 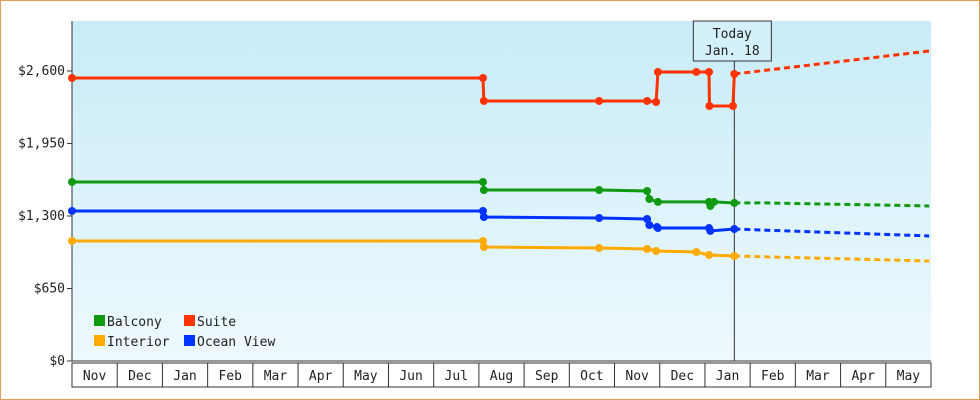 What do you see at coordinates (41, 143) in the screenshot?
I see `y-tick-label: $1,950` at bounding box center [41, 143].